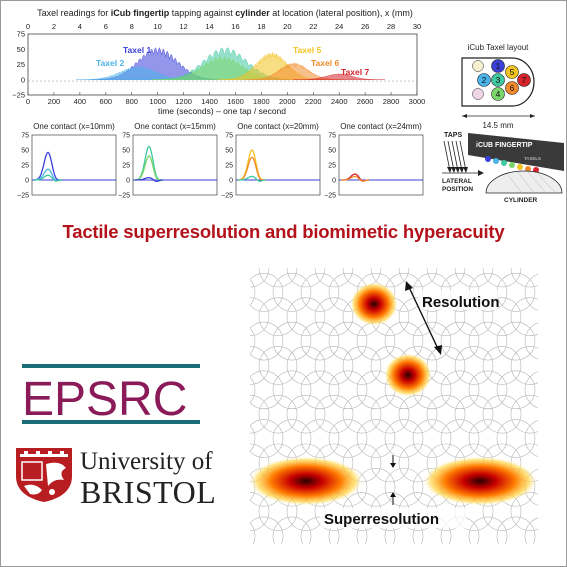 This screenshot has width=567, height=567. Describe the element at coordinates (111, 366) in the screenshot. I see `epsrc-top-bar` at that location.